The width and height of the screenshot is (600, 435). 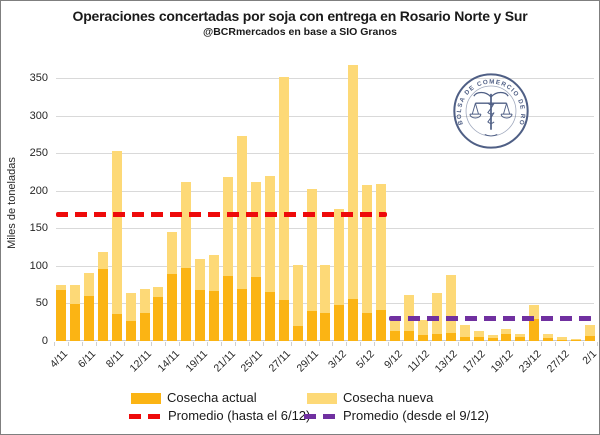 What do you see at coordinates (322, 416) in the screenshot?
I see `legend-dash-promedio-desde` at bounding box center [322, 416].